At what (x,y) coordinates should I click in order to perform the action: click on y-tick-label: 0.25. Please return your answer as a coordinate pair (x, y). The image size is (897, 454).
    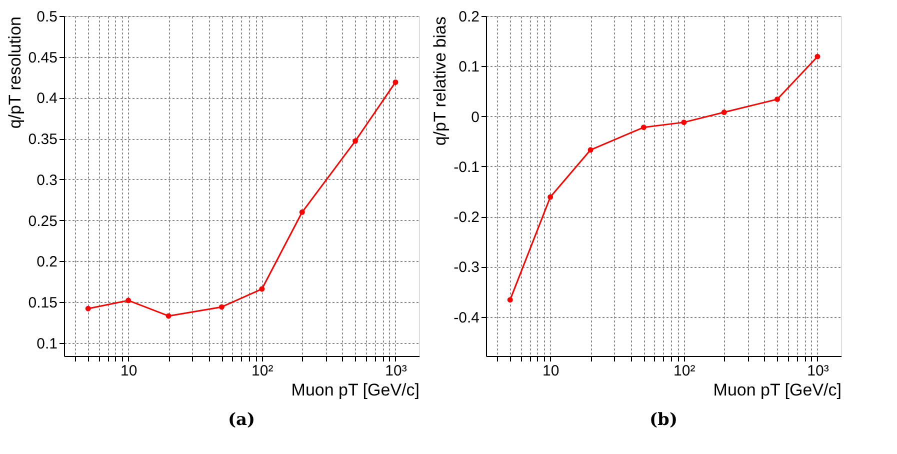
    Looking at the image, I should click on (43, 221).